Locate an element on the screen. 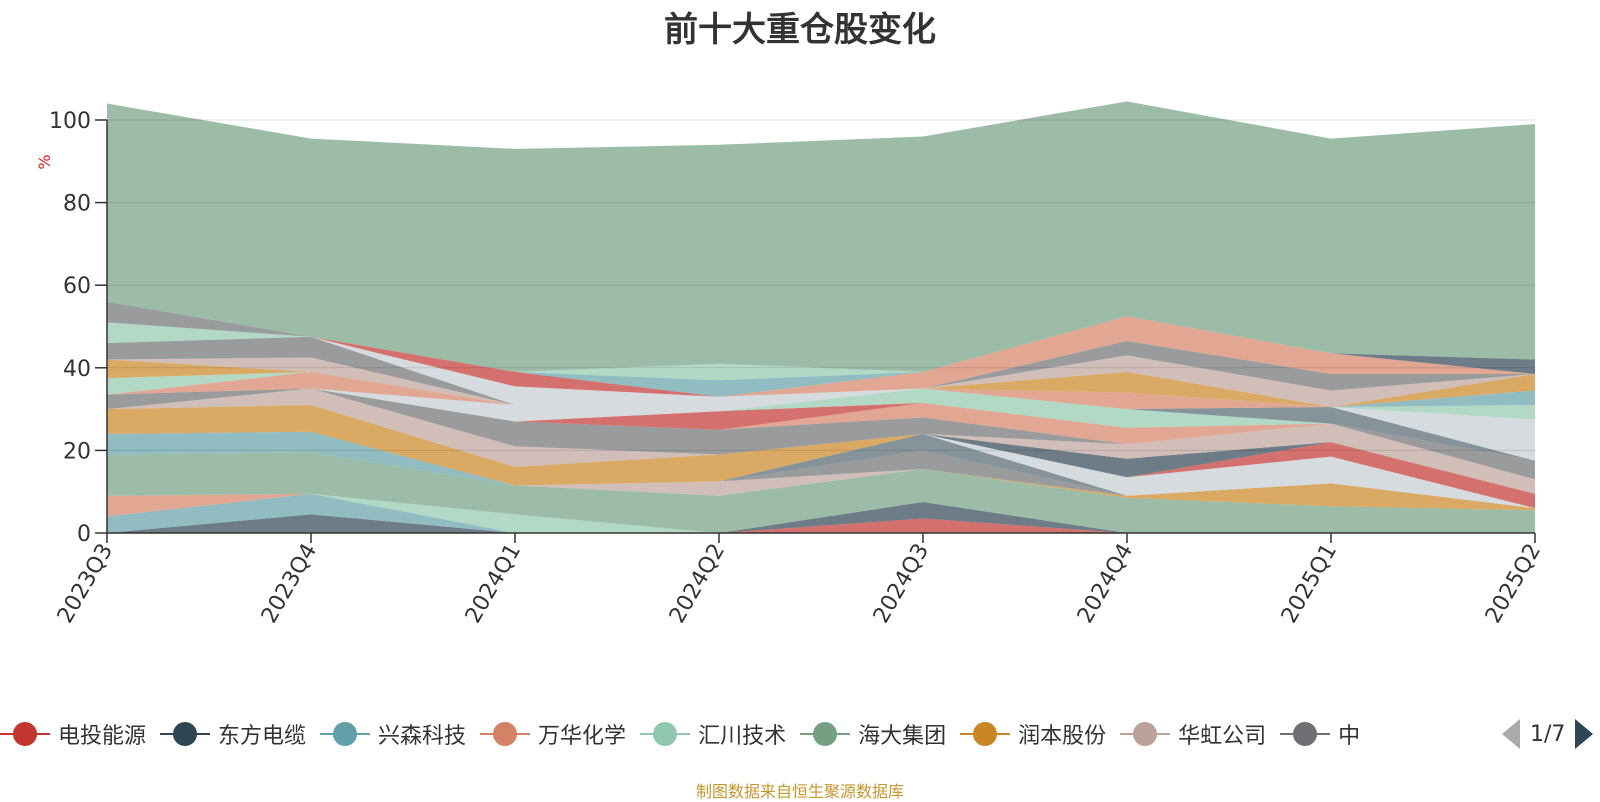 This screenshot has width=1600, height=802. y-axis-label: % is located at coordinates (44, 161).